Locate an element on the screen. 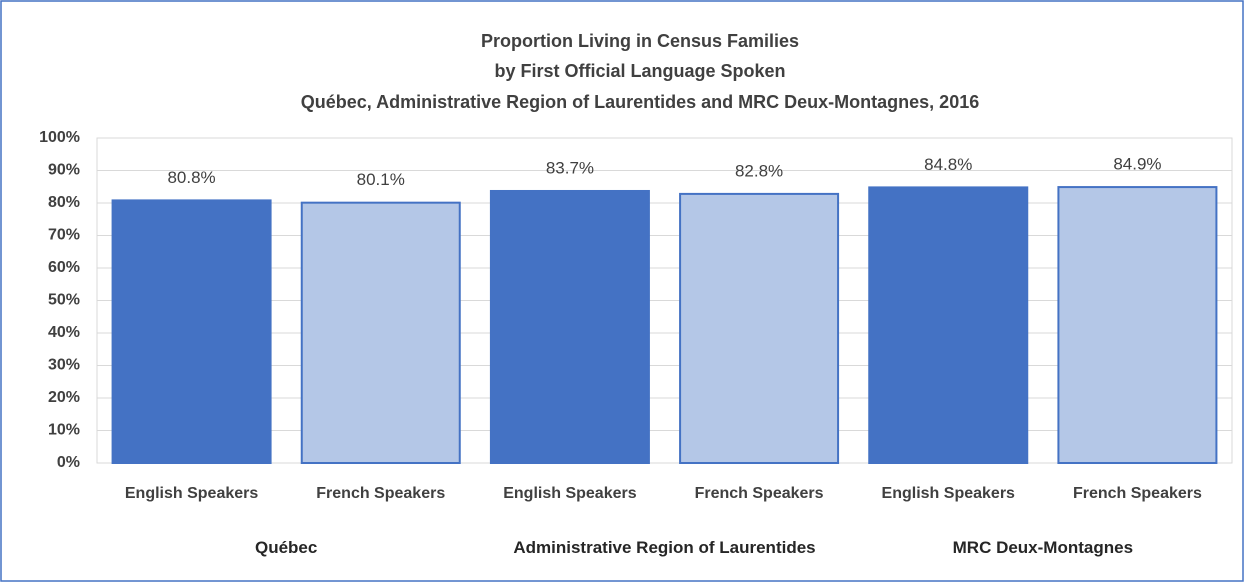 The image size is (1244, 582). group-label: Québec is located at coordinates (286, 547).